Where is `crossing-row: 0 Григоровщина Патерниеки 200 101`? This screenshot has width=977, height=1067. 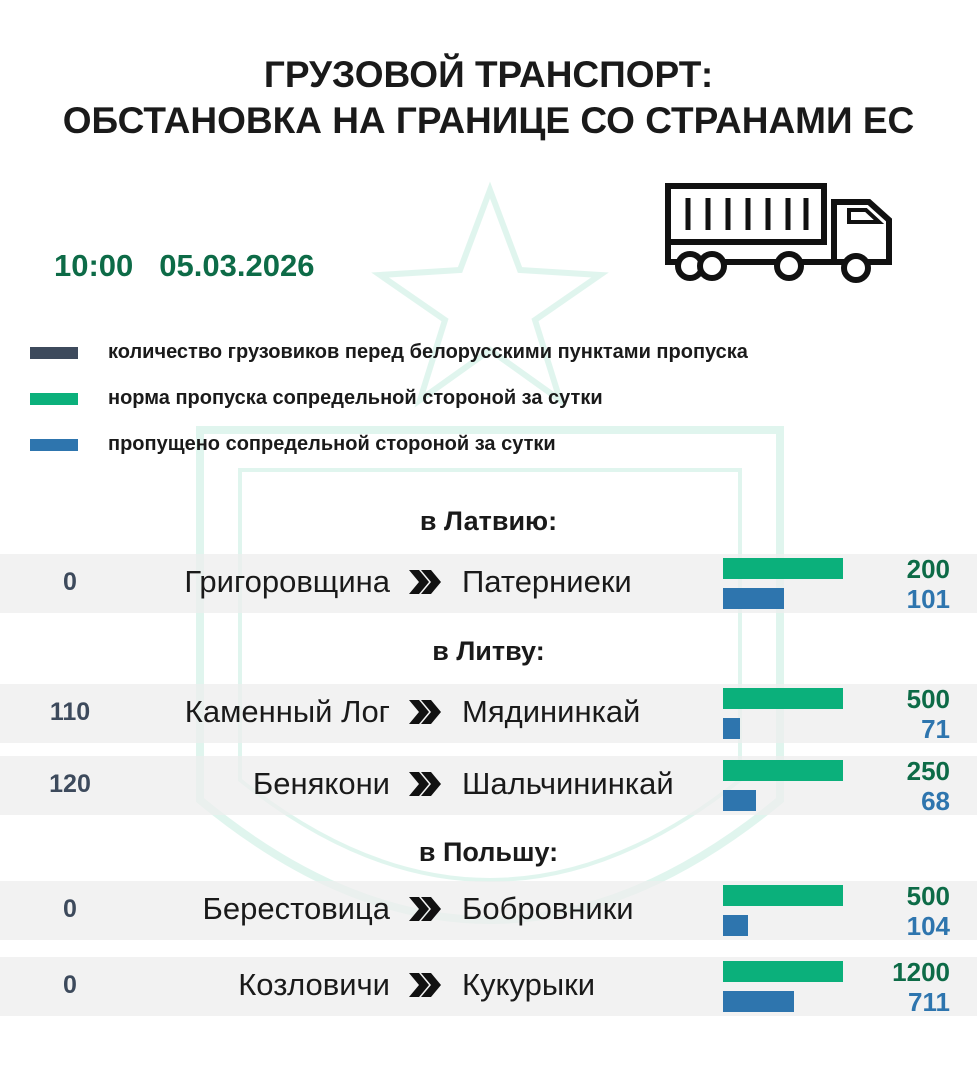
crossing-row: 0 Григоровщина Патерниеки 200 101 is located at coordinates (488, 583).